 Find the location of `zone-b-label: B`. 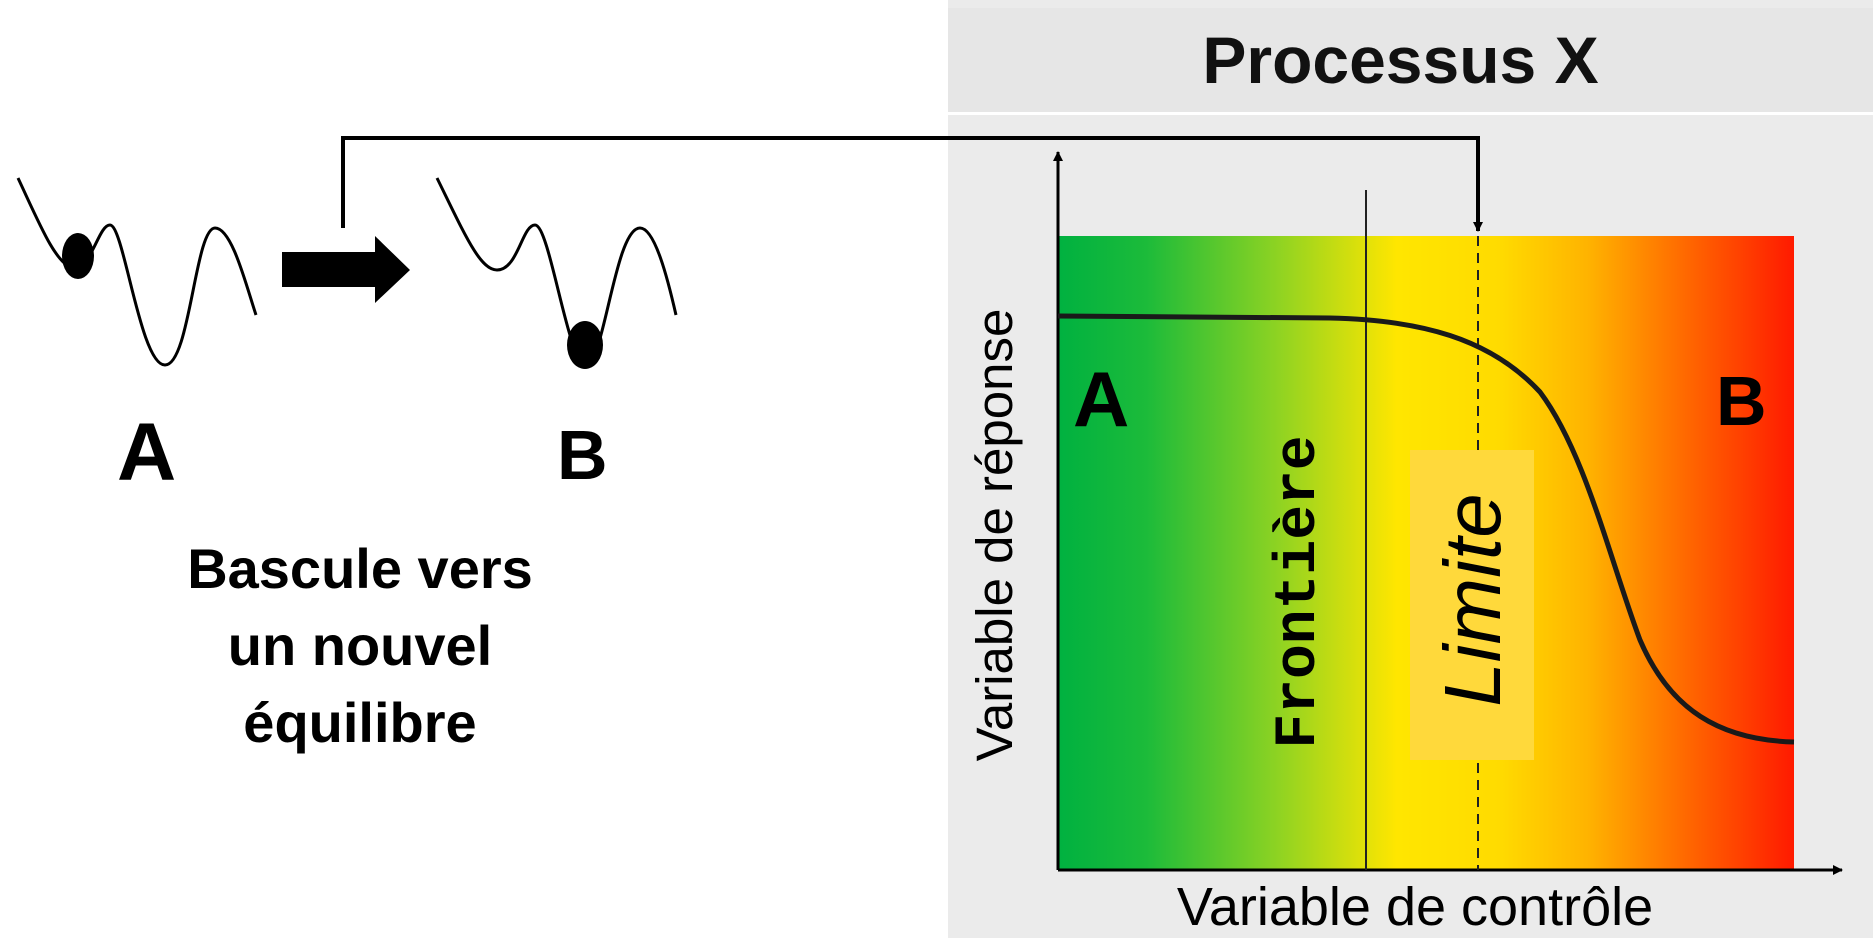

zone-b-label: B is located at coordinates (1741, 401).